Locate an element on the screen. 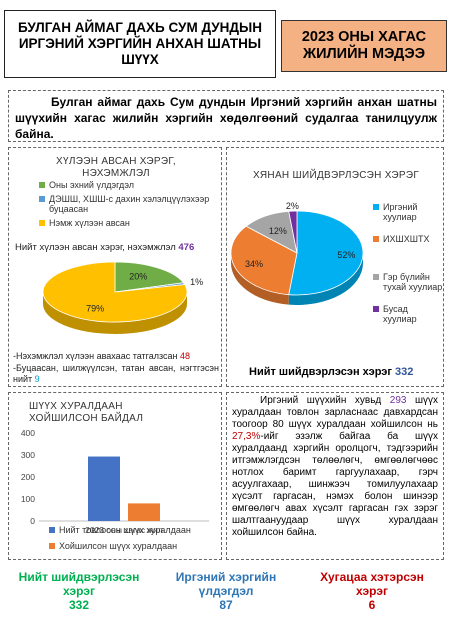 This screenshot has height=634, width=451. cases-total: Нийт хүлээн авсан хэрэг, нэхэмжлэл 476 is located at coordinates (105, 247).